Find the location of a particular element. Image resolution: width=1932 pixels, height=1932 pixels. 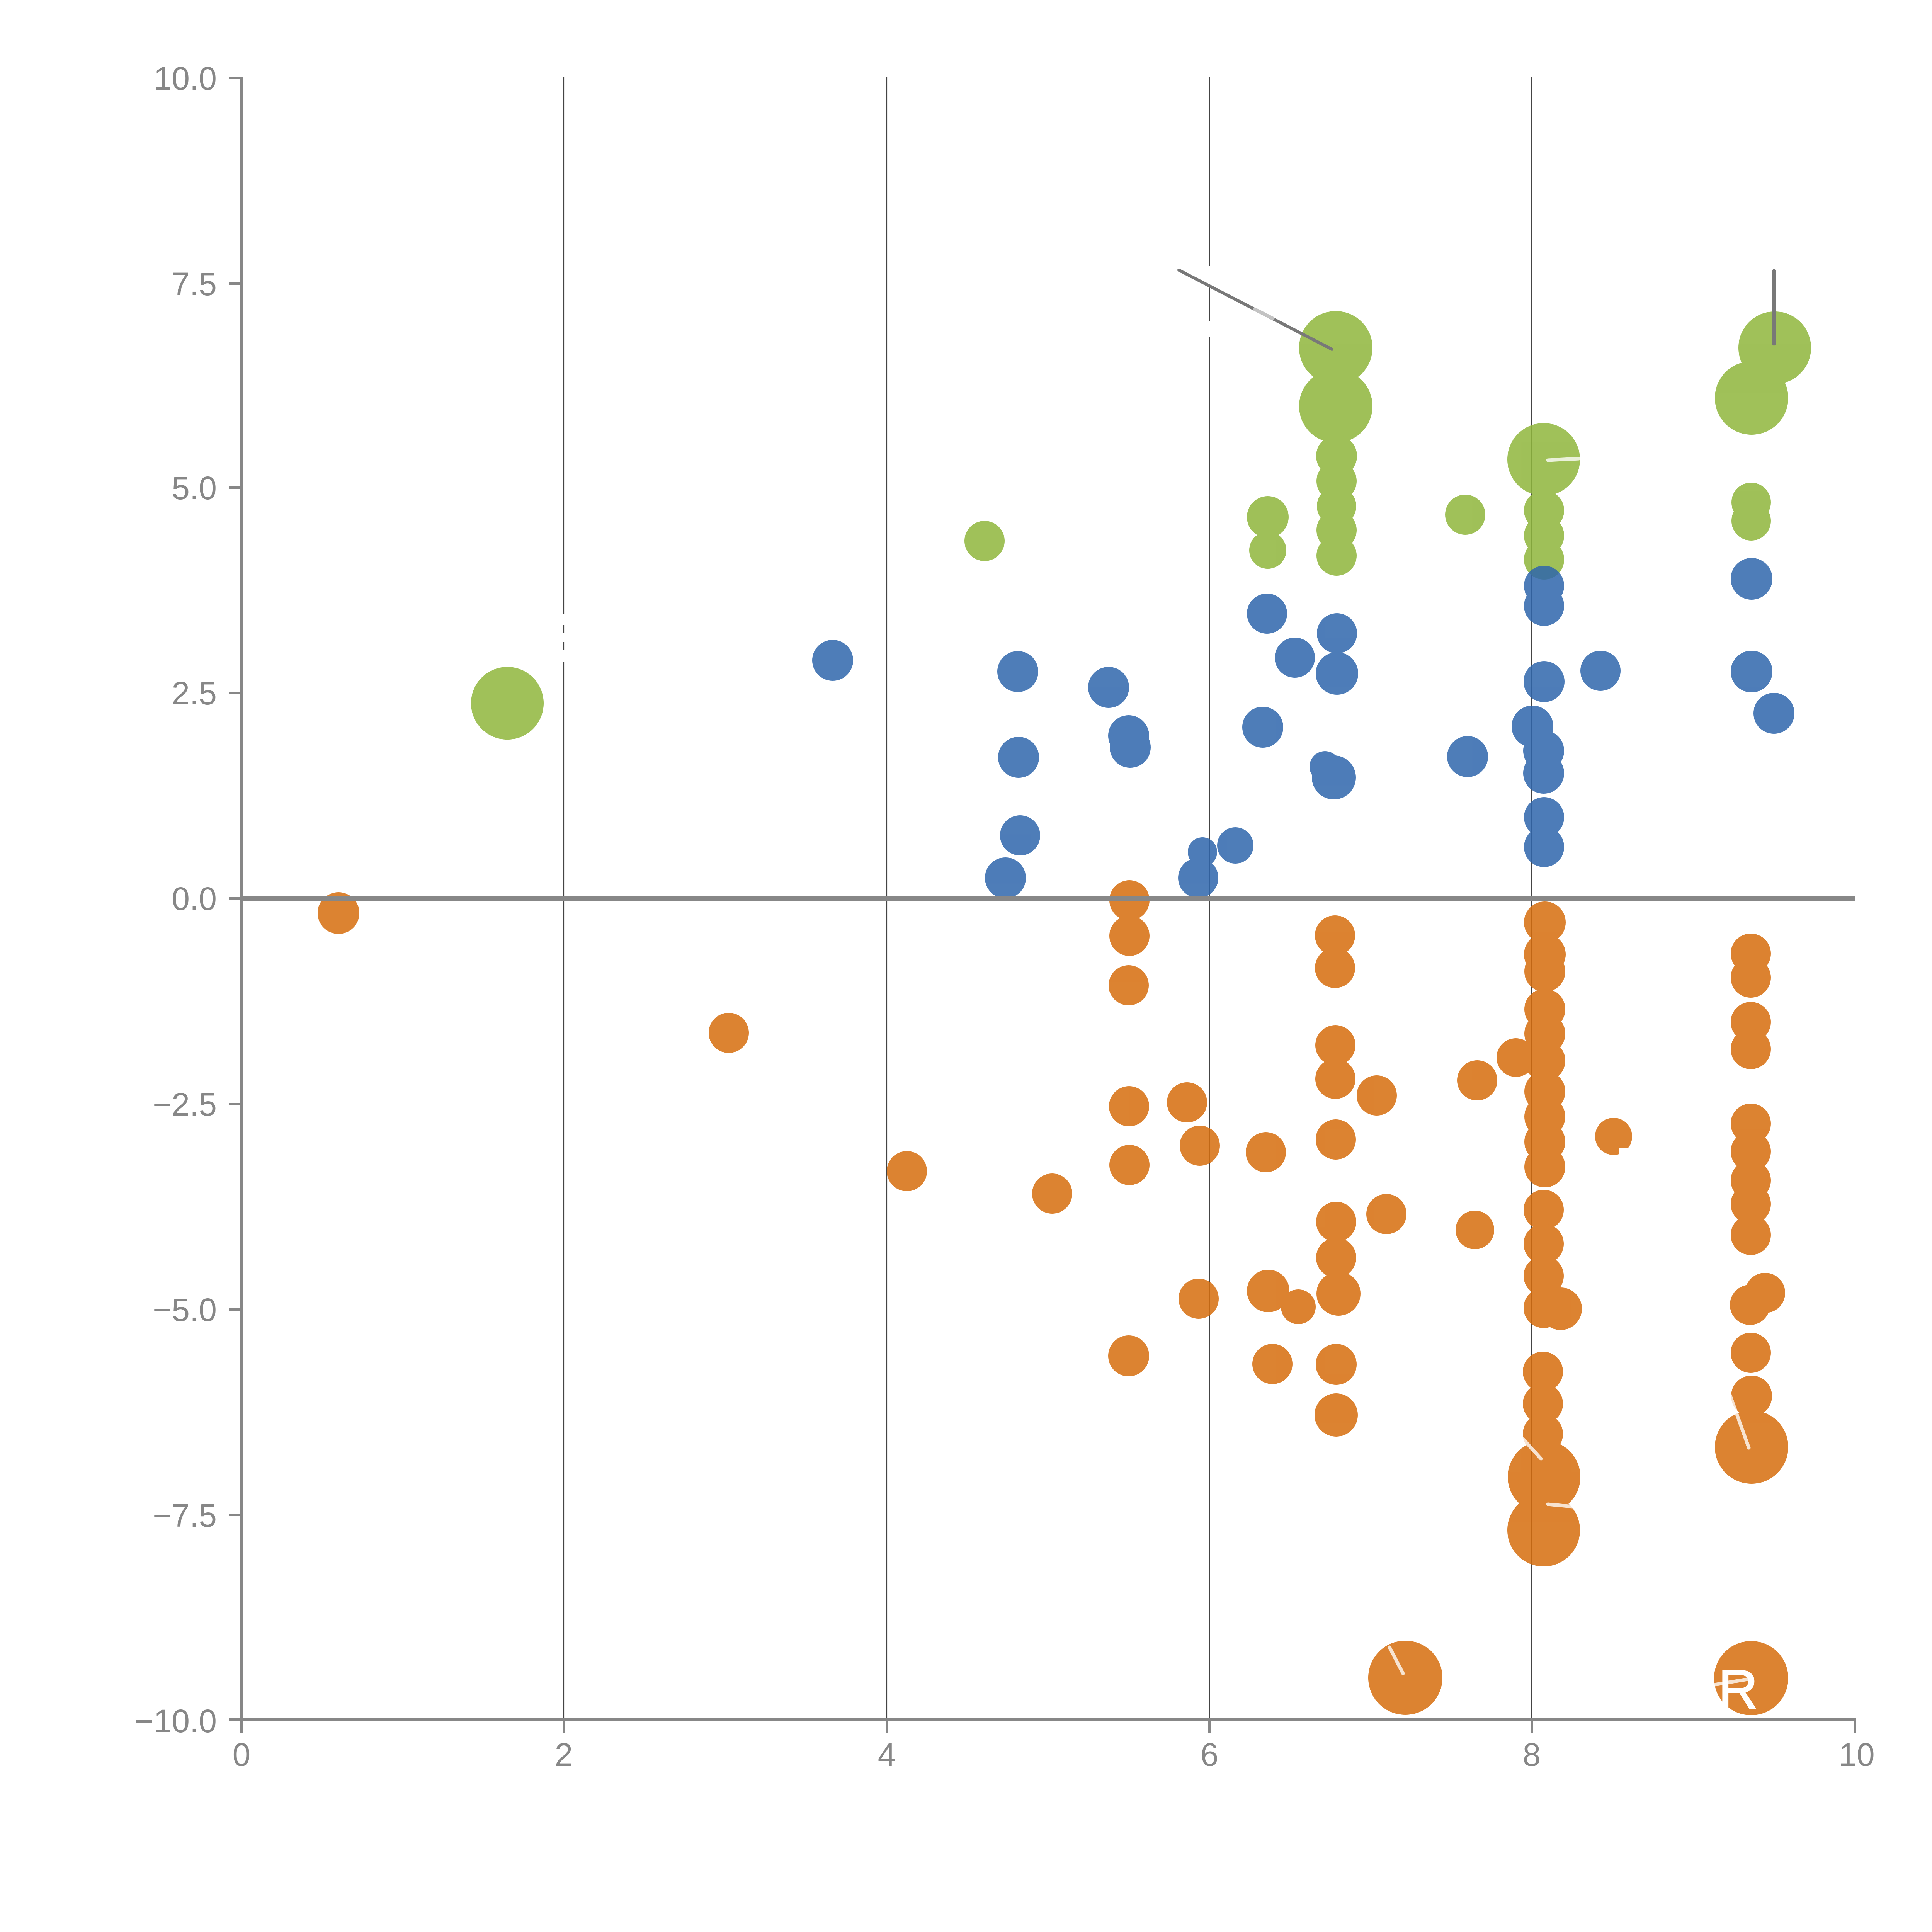

svg-text: −10.0 is located at coordinates (176, 1721).